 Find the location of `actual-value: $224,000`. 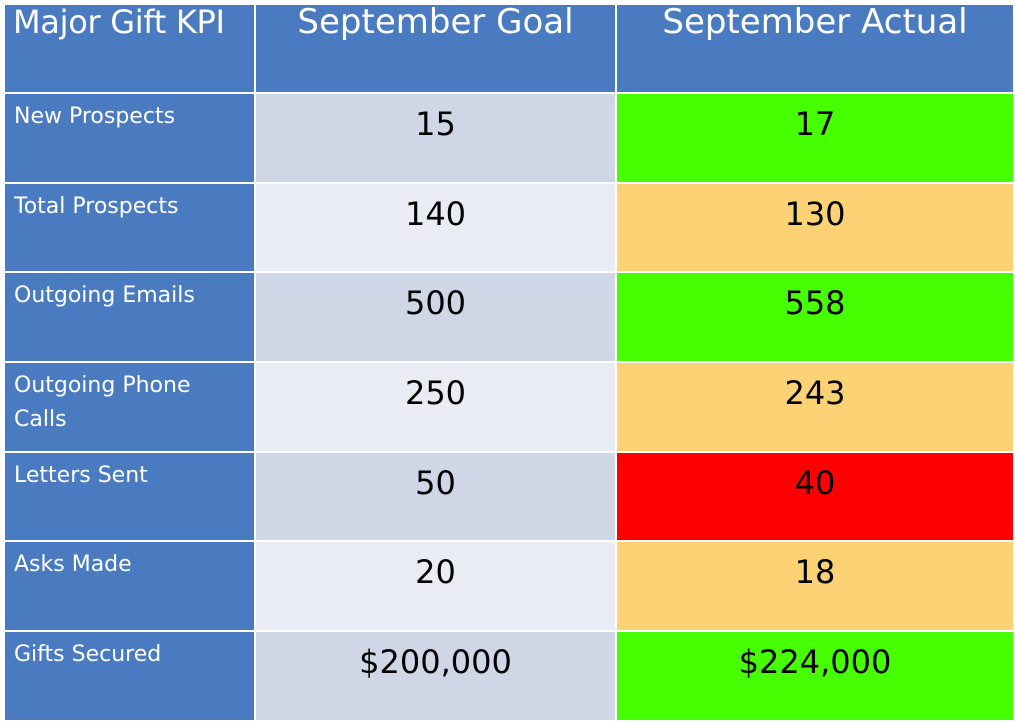

actual-value: $224,000 is located at coordinates (815, 676).